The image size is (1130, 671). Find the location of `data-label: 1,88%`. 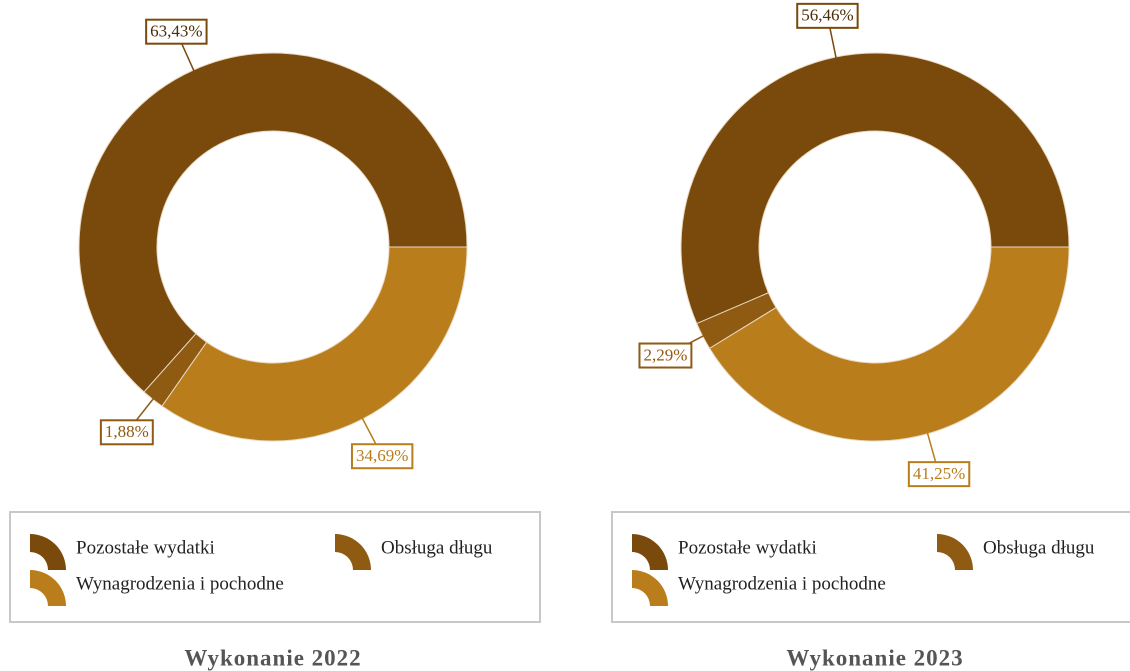

data-label: 1,88% is located at coordinates (127, 431).